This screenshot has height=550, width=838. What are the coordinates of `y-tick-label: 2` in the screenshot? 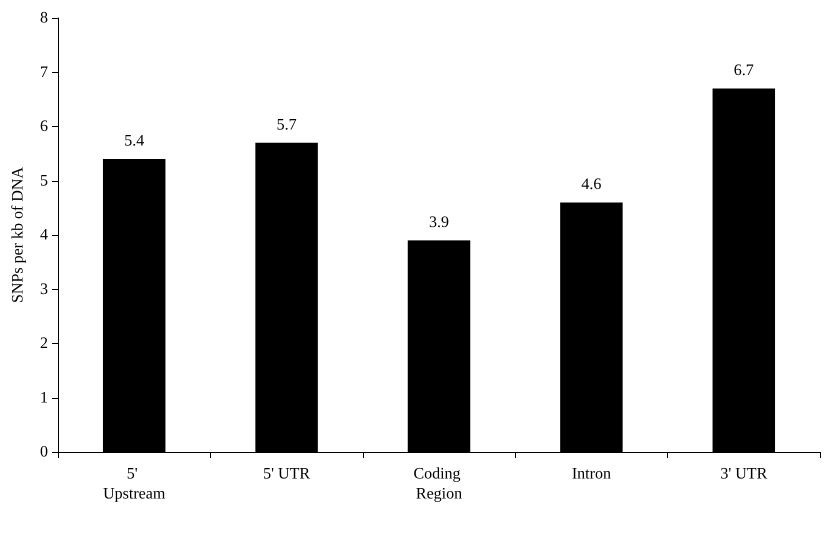 It's located at (44, 343).